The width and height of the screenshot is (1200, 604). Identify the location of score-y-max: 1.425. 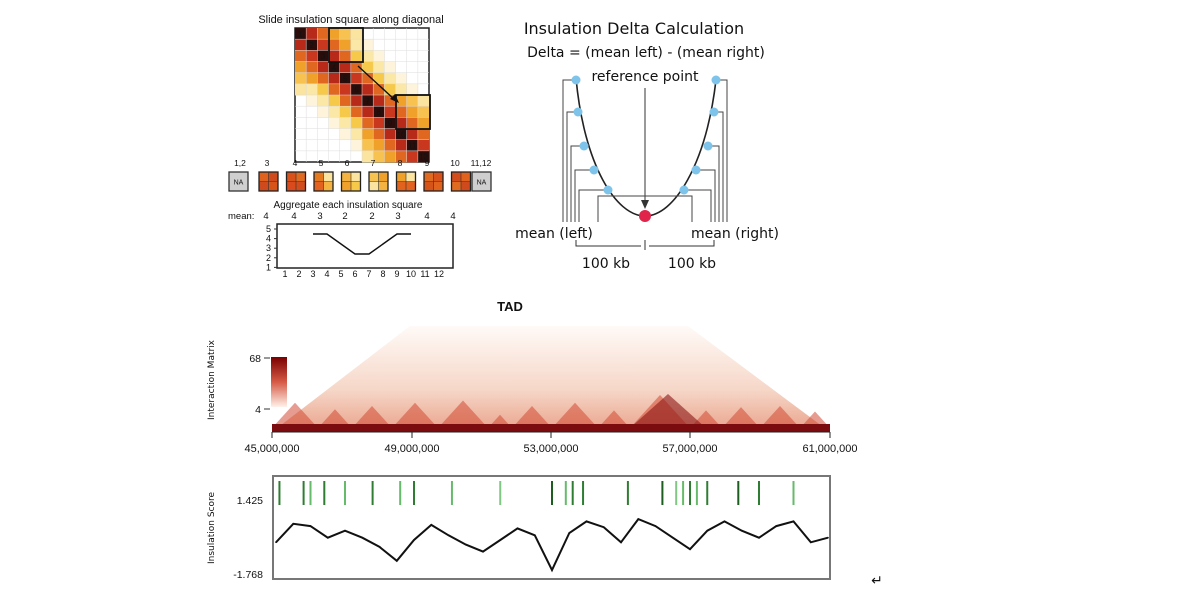
(250, 501).